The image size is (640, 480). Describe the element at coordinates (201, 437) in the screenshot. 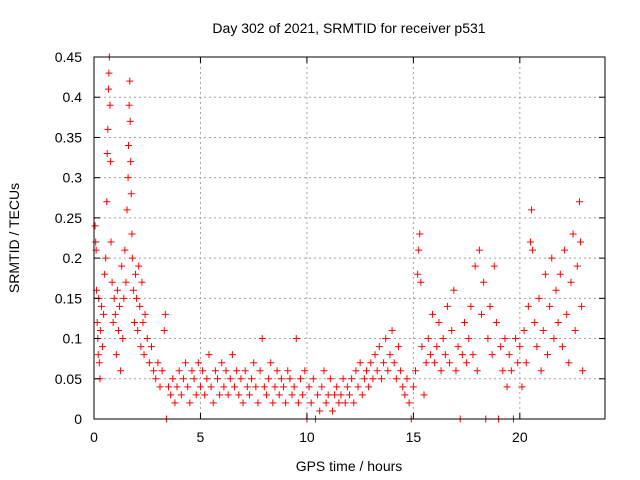

I see `x-tick-label: 5` at that location.